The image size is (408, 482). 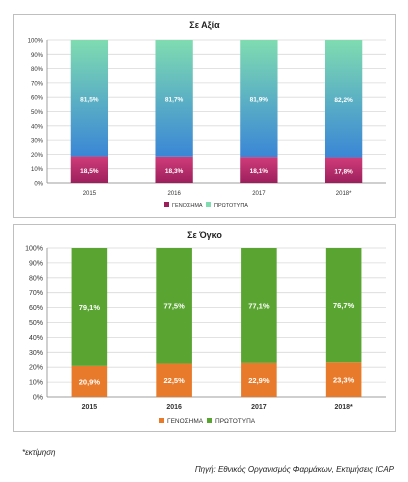 I want to click on data-label-original: 81,7%, so click(x=174, y=99).